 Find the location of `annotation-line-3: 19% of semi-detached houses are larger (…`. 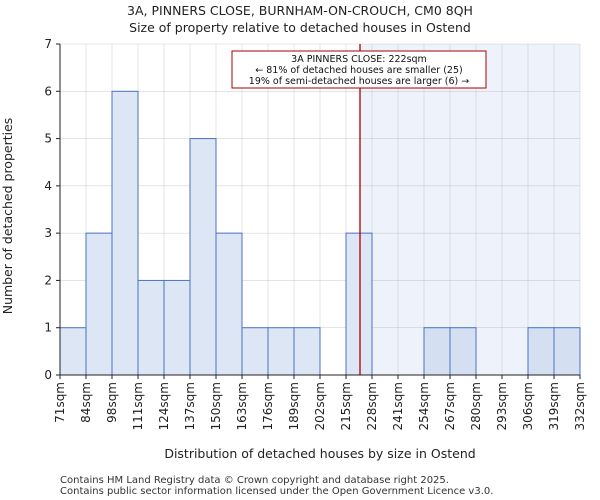

annotation-line-3: 19% of semi-detached houses are larger (… is located at coordinates (359, 81).